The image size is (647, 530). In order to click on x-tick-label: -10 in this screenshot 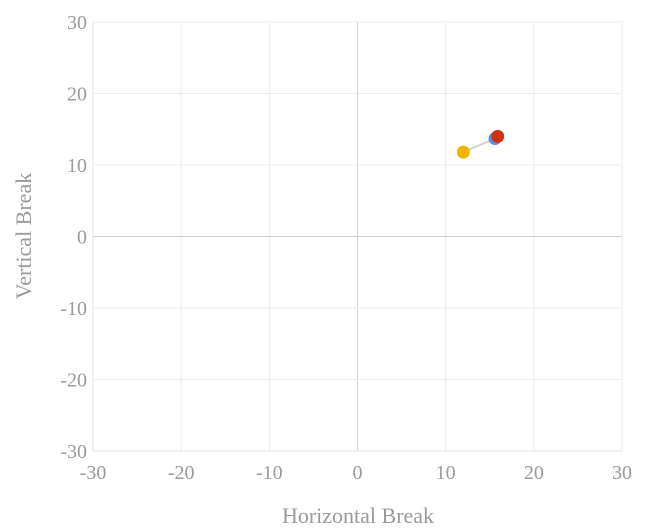, I will do `click(269, 473)`.